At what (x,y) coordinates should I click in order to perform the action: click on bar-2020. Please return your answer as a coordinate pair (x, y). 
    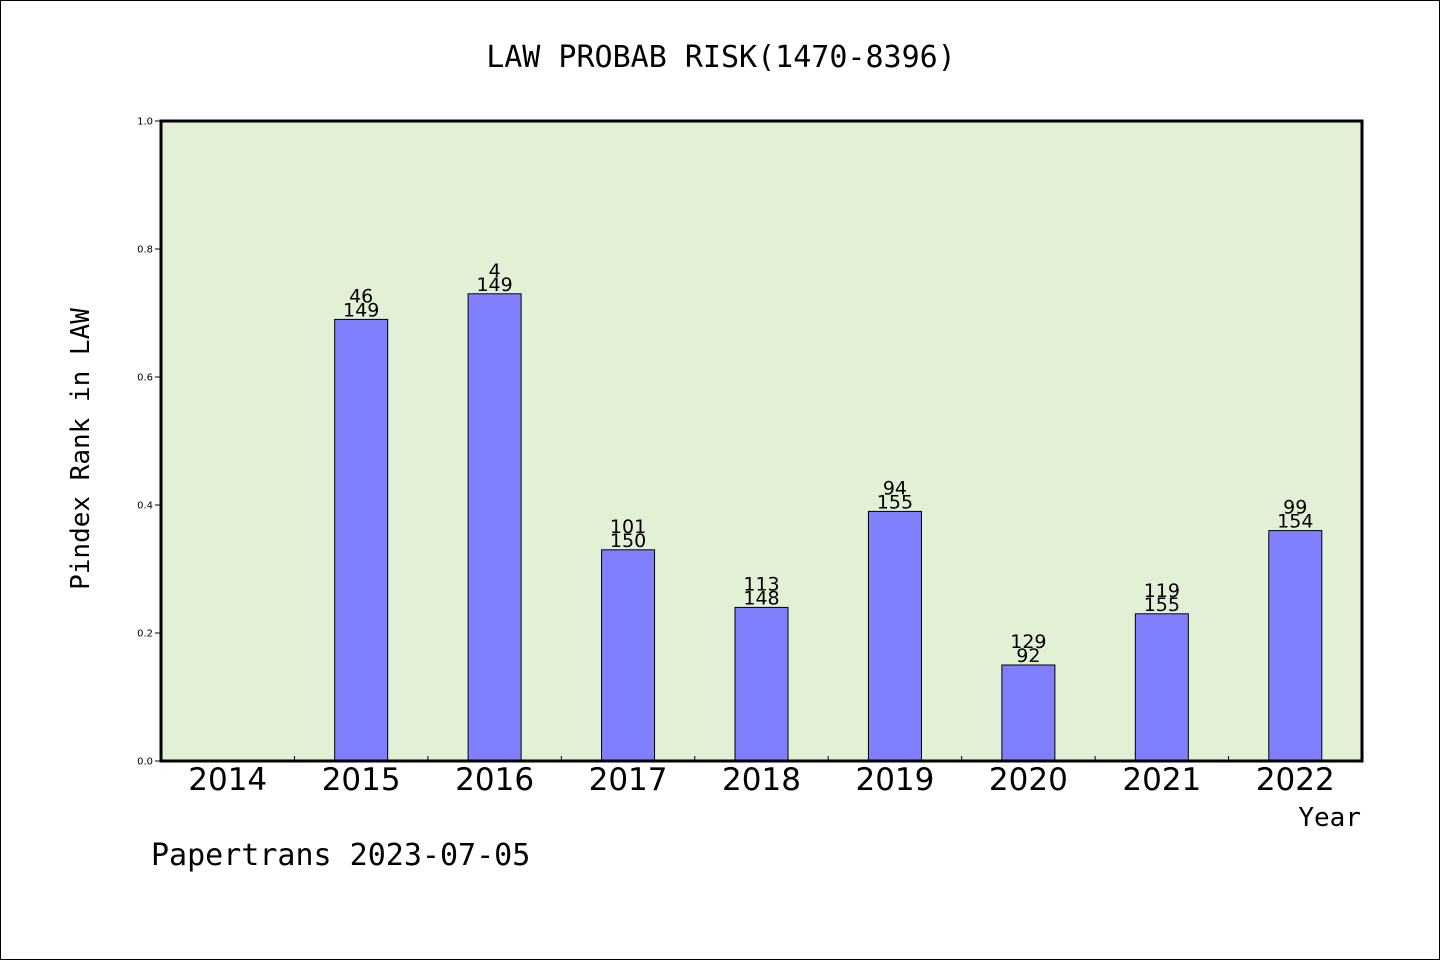
    Looking at the image, I should click on (1028, 713).